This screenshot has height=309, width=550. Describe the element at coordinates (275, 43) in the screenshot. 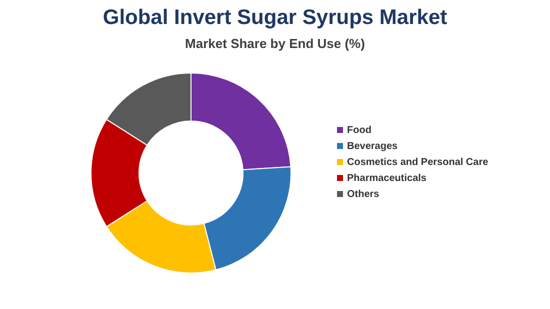

I see `chart-subtitle: Market Share by End Use (%)` at that location.